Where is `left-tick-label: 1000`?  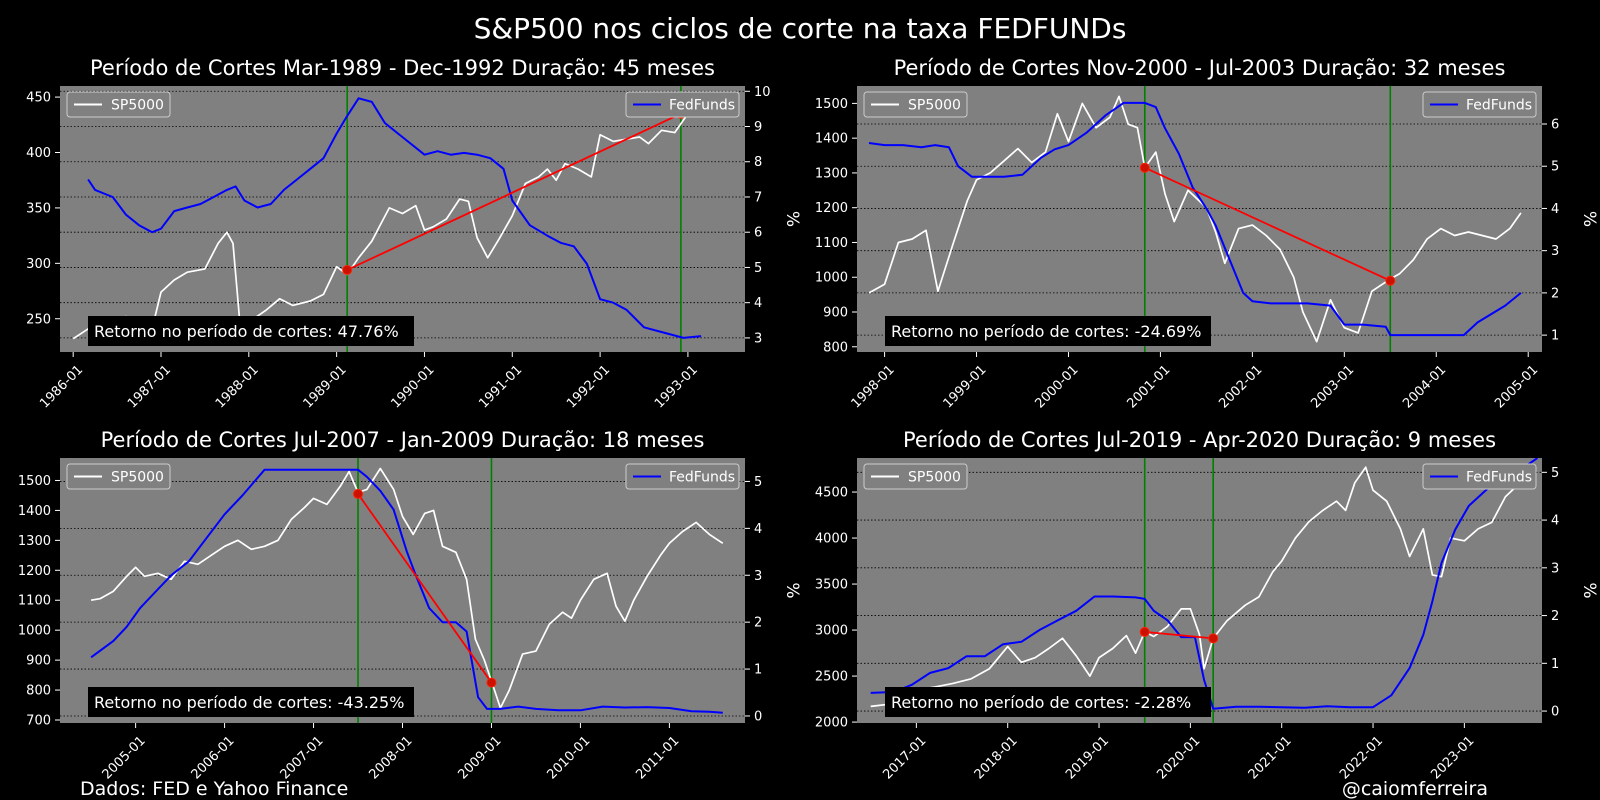
left-tick-label: 1000 is located at coordinates (831, 278).